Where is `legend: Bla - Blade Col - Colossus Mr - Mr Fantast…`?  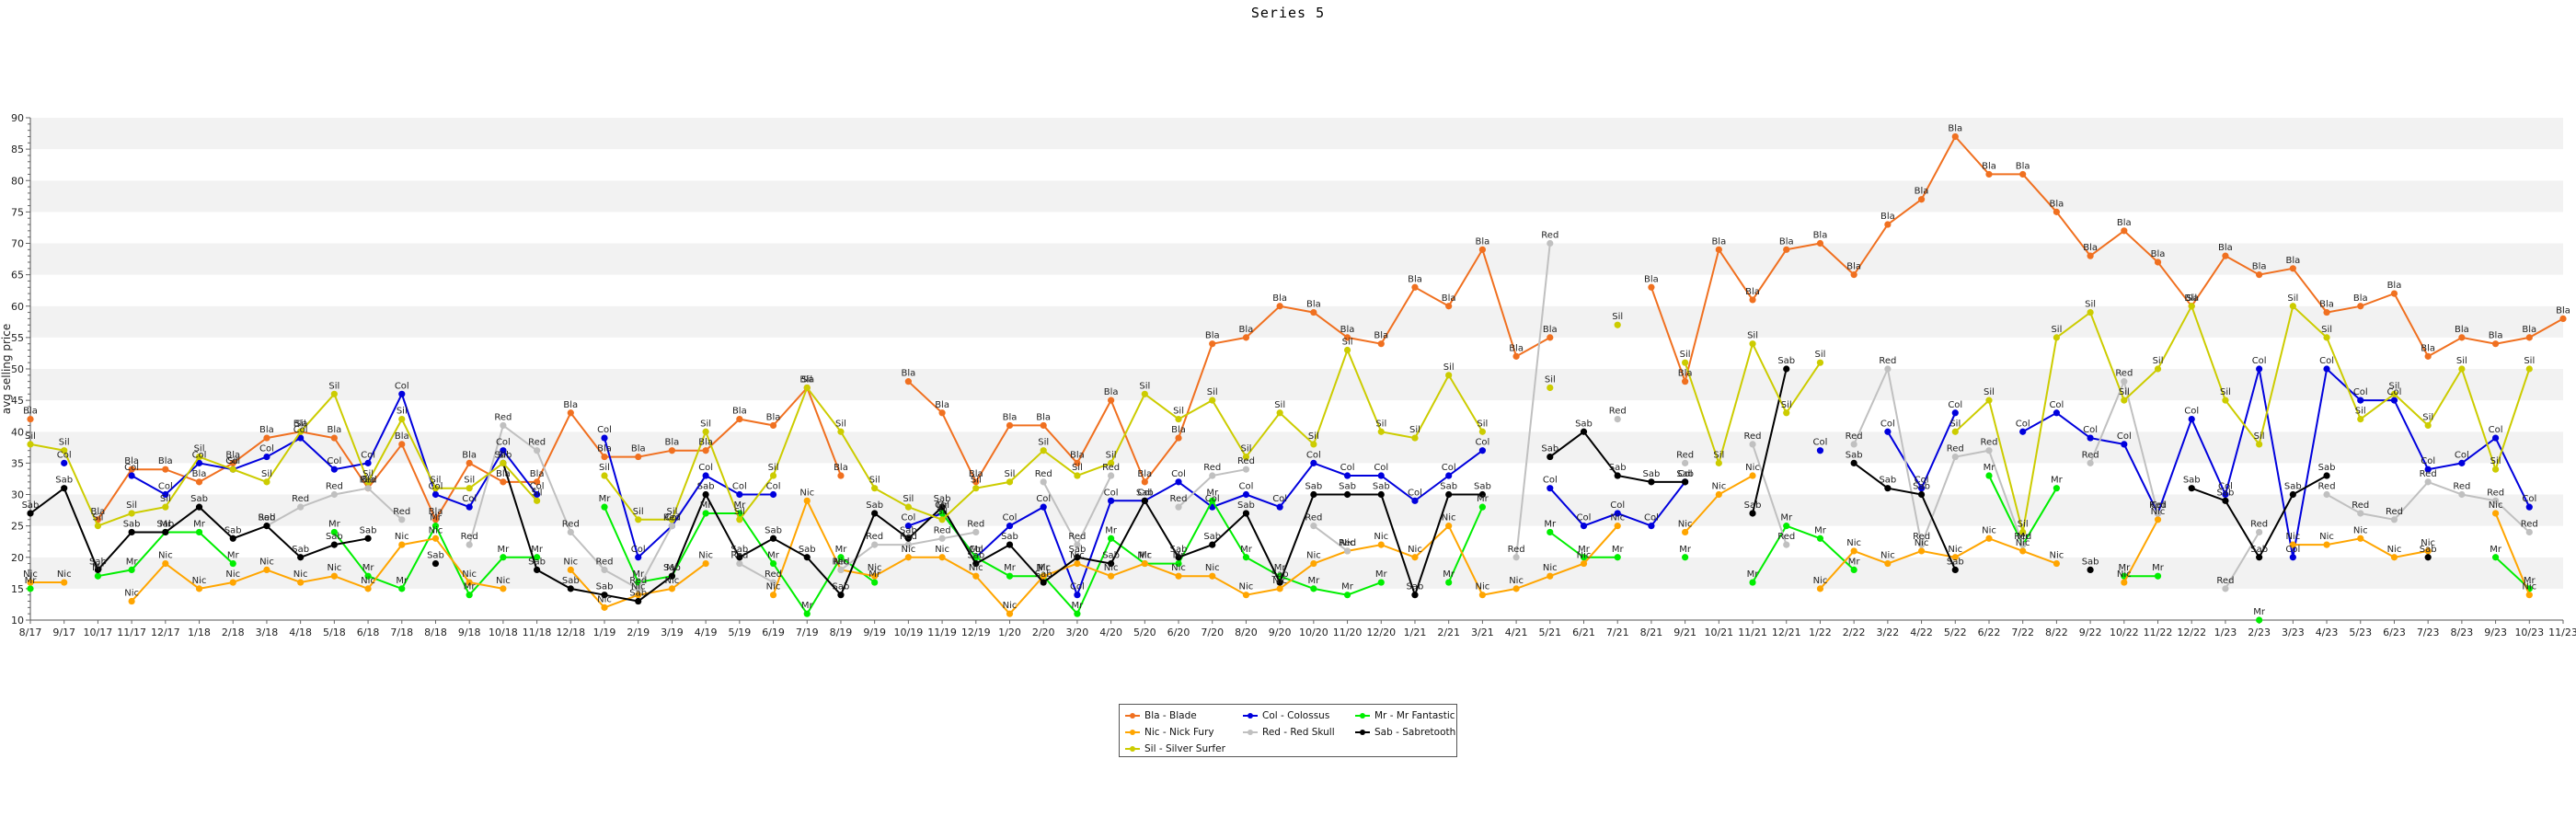
legend: Bla - Blade Col - Colossus Mr - Mr Fantast… is located at coordinates (1288, 730).